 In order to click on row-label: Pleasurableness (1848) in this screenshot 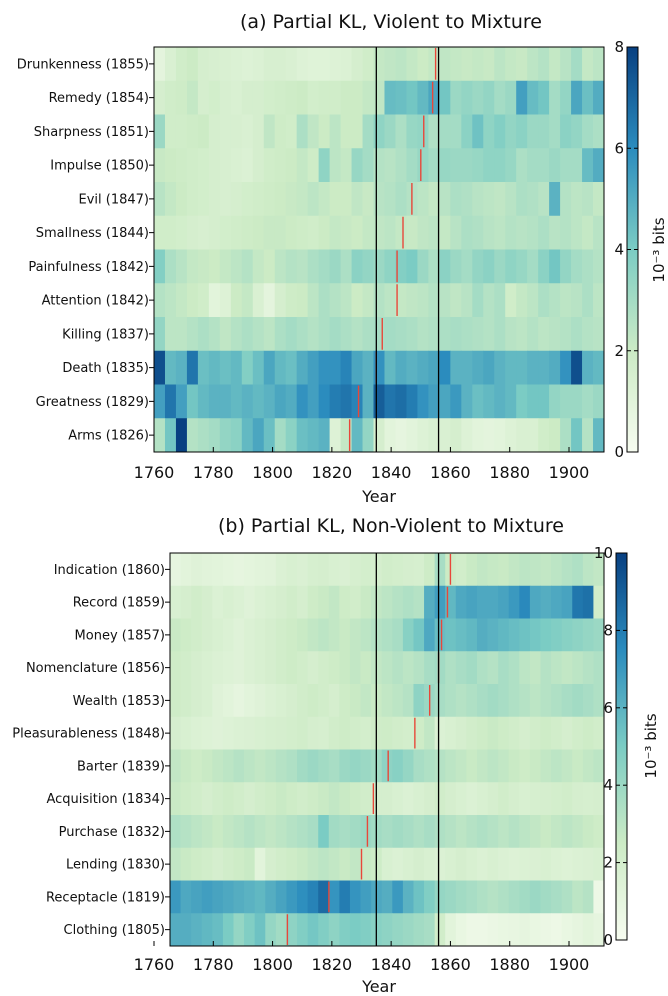, I will do `click(88, 734)`.